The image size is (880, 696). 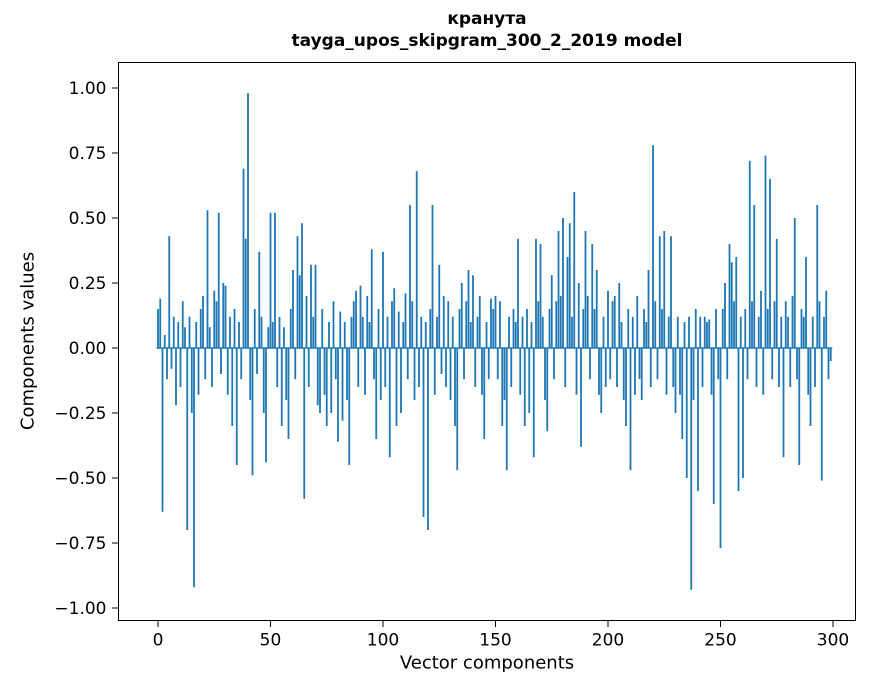 What do you see at coordinates (80, 544) in the screenshot?
I see `y-tick-label: −0.75` at bounding box center [80, 544].